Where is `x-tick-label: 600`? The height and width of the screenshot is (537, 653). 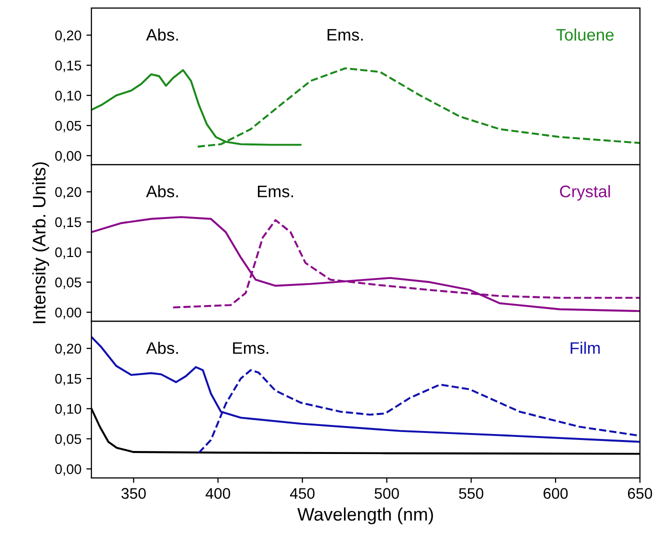 x-tick-label: 600 is located at coordinates (556, 493).